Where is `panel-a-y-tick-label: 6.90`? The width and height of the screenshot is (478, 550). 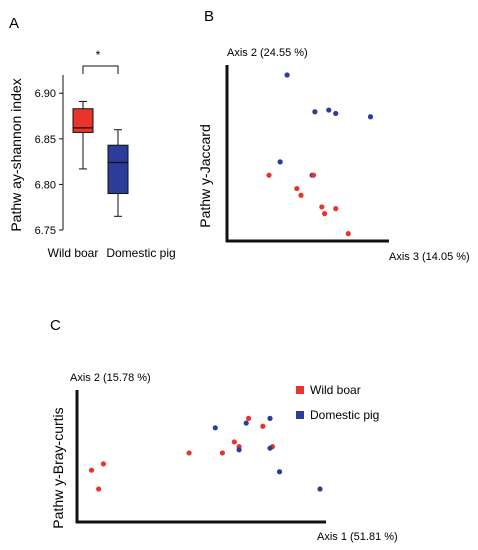 panel-a-y-tick-label: 6.90 is located at coordinates (45, 94).